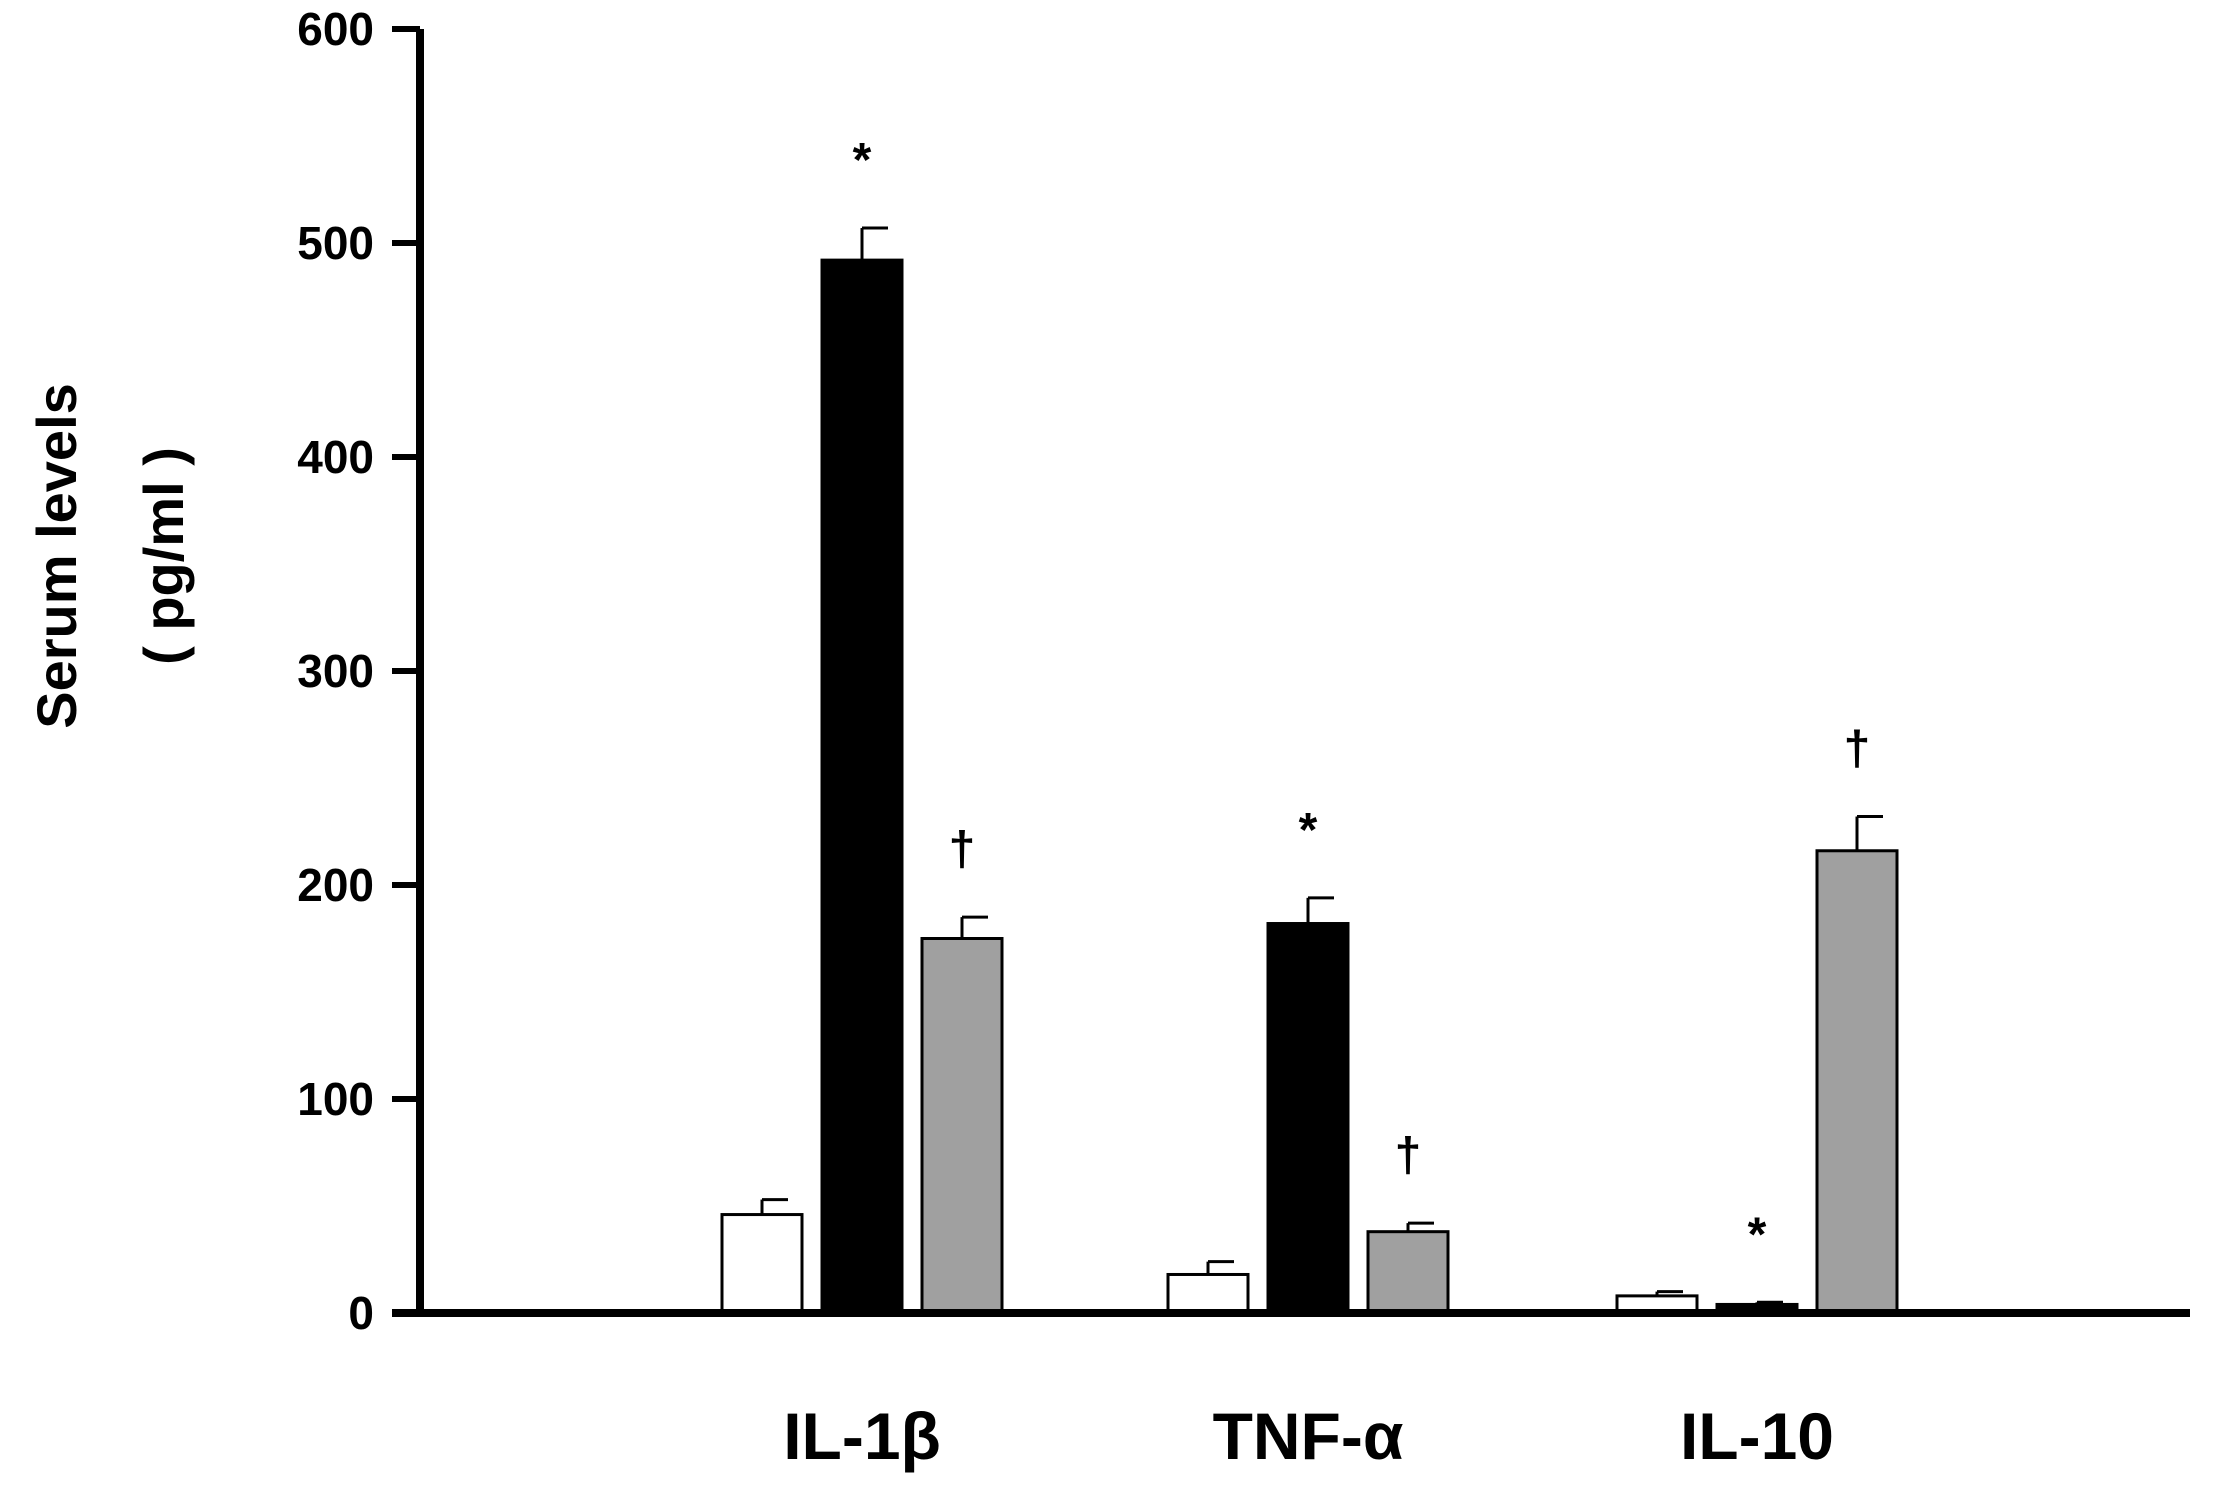 This screenshot has width=2226, height=1489. What do you see at coordinates (361, 1313) in the screenshot?
I see `y-tick-label-0: 0` at bounding box center [361, 1313].